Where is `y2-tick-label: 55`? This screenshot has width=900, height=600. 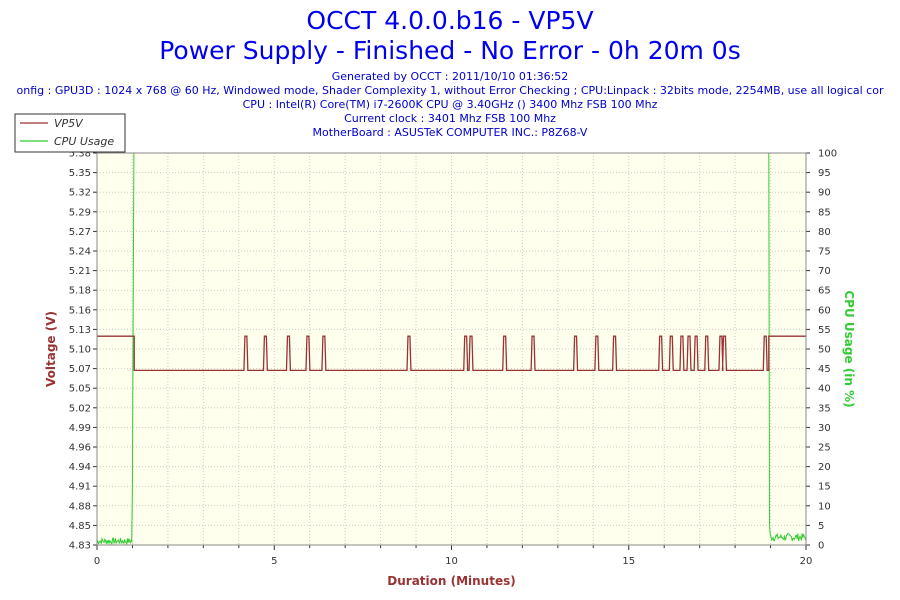 y2-tick-label: 55 is located at coordinates (824, 330).